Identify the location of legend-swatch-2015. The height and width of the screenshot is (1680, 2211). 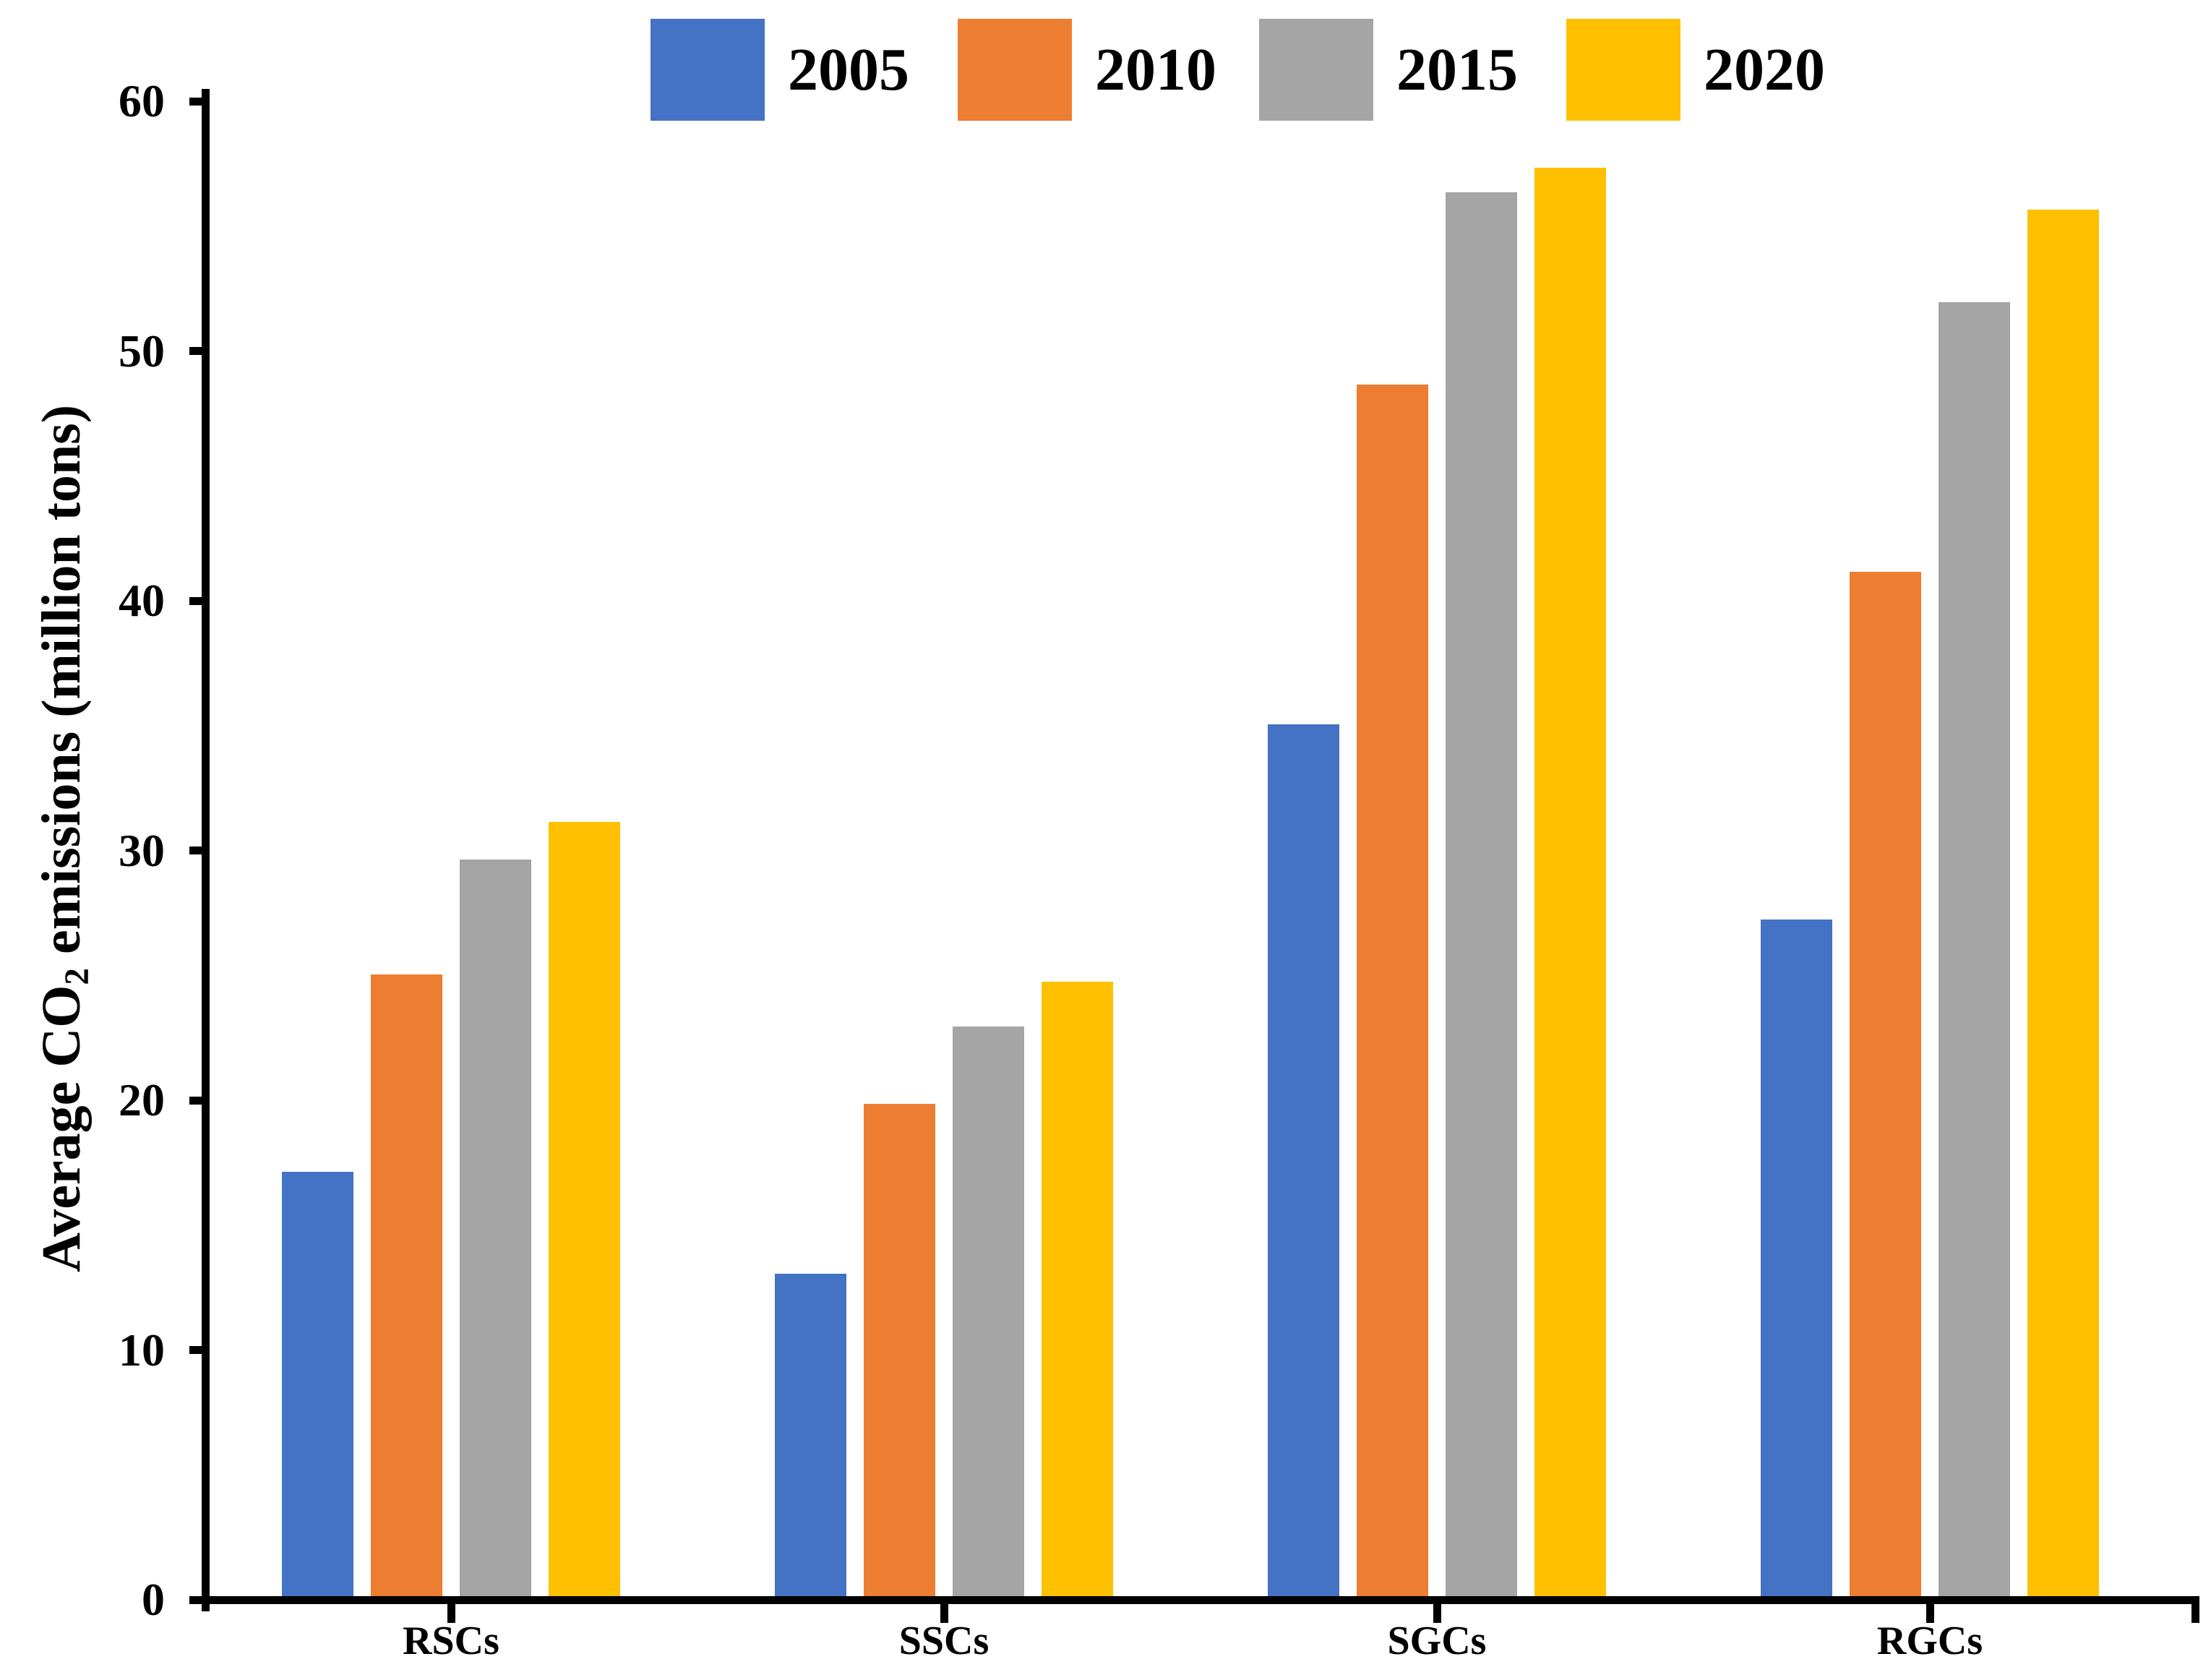
(1316, 70).